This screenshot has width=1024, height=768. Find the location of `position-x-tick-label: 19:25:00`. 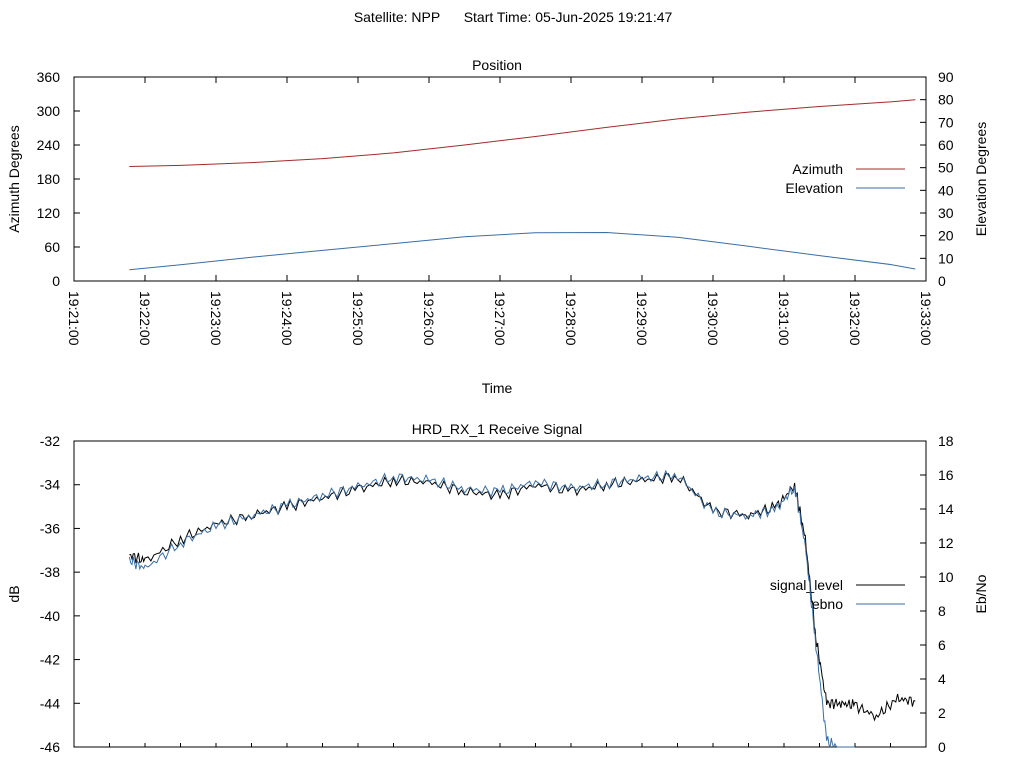

position-x-tick-label: 19:25:00 is located at coordinates (358, 318).